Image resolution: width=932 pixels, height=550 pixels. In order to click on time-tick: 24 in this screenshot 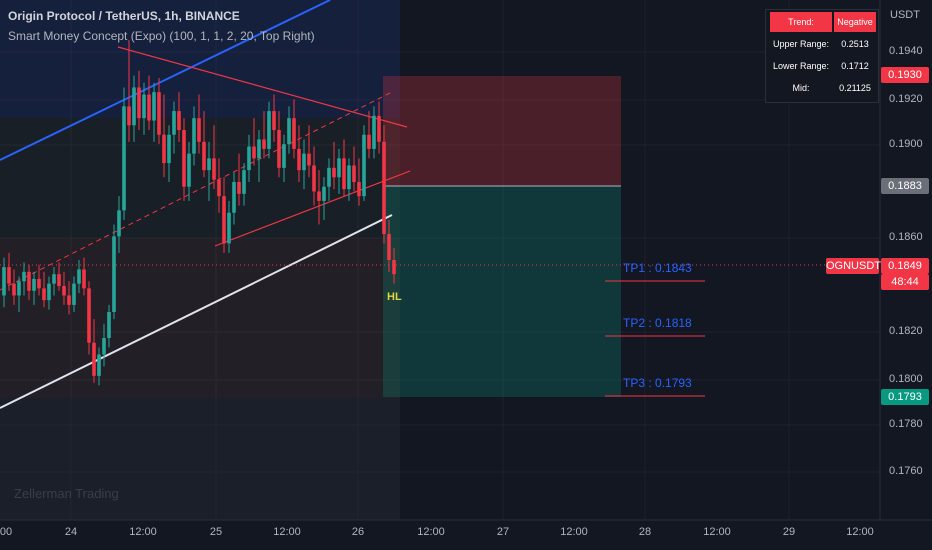, I will do `click(71, 532)`.